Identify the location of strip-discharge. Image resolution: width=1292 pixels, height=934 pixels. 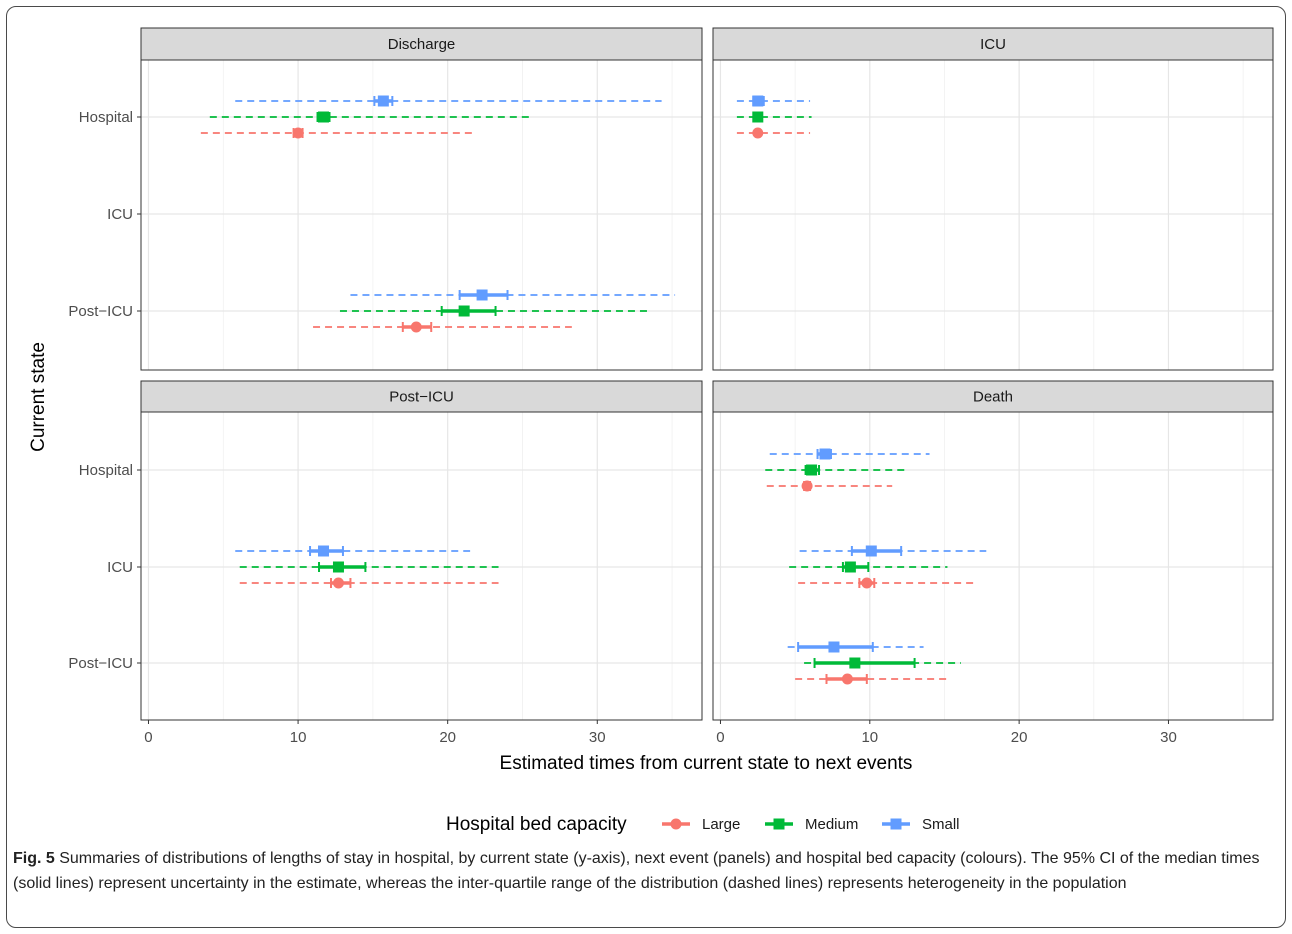
(421, 44).